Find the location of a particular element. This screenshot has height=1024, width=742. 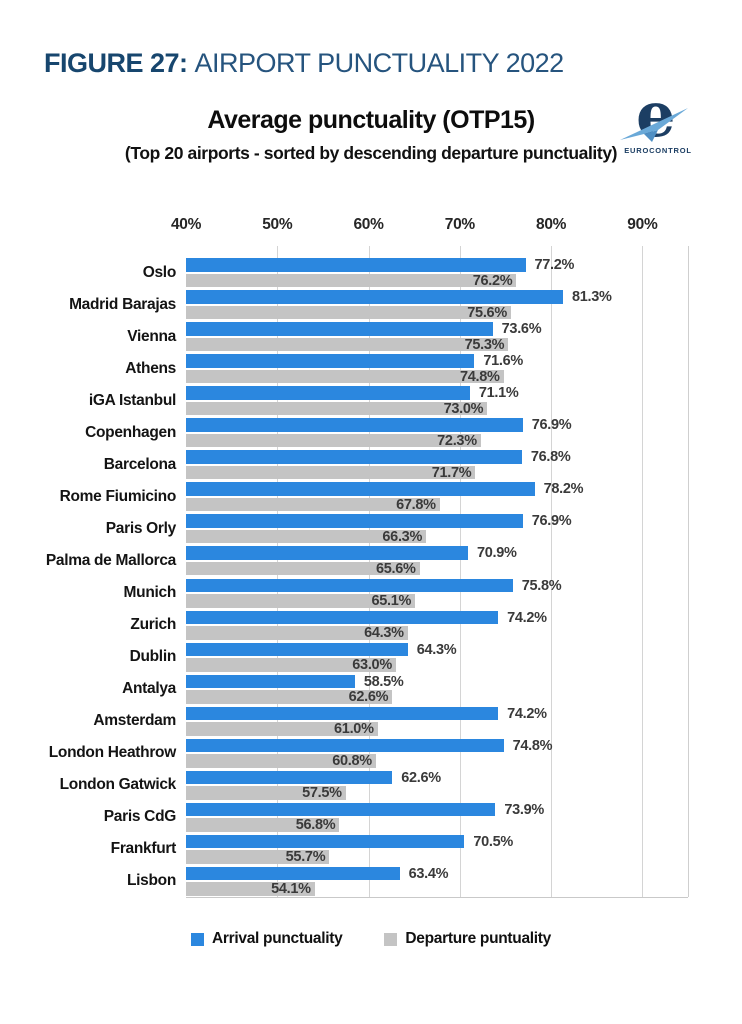

axis-tick-label: 60% is located at coordinates (368, 224).